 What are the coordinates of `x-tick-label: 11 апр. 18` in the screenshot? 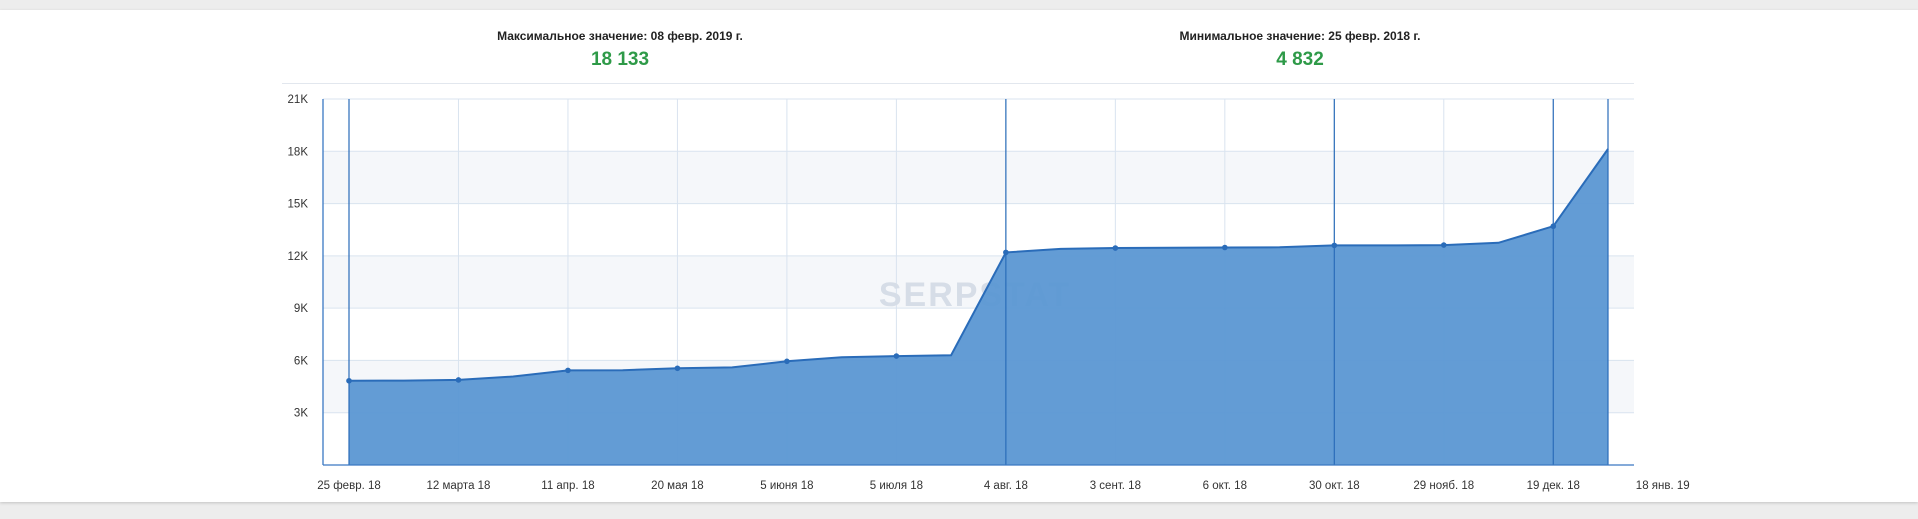 It's located at (567, 486).